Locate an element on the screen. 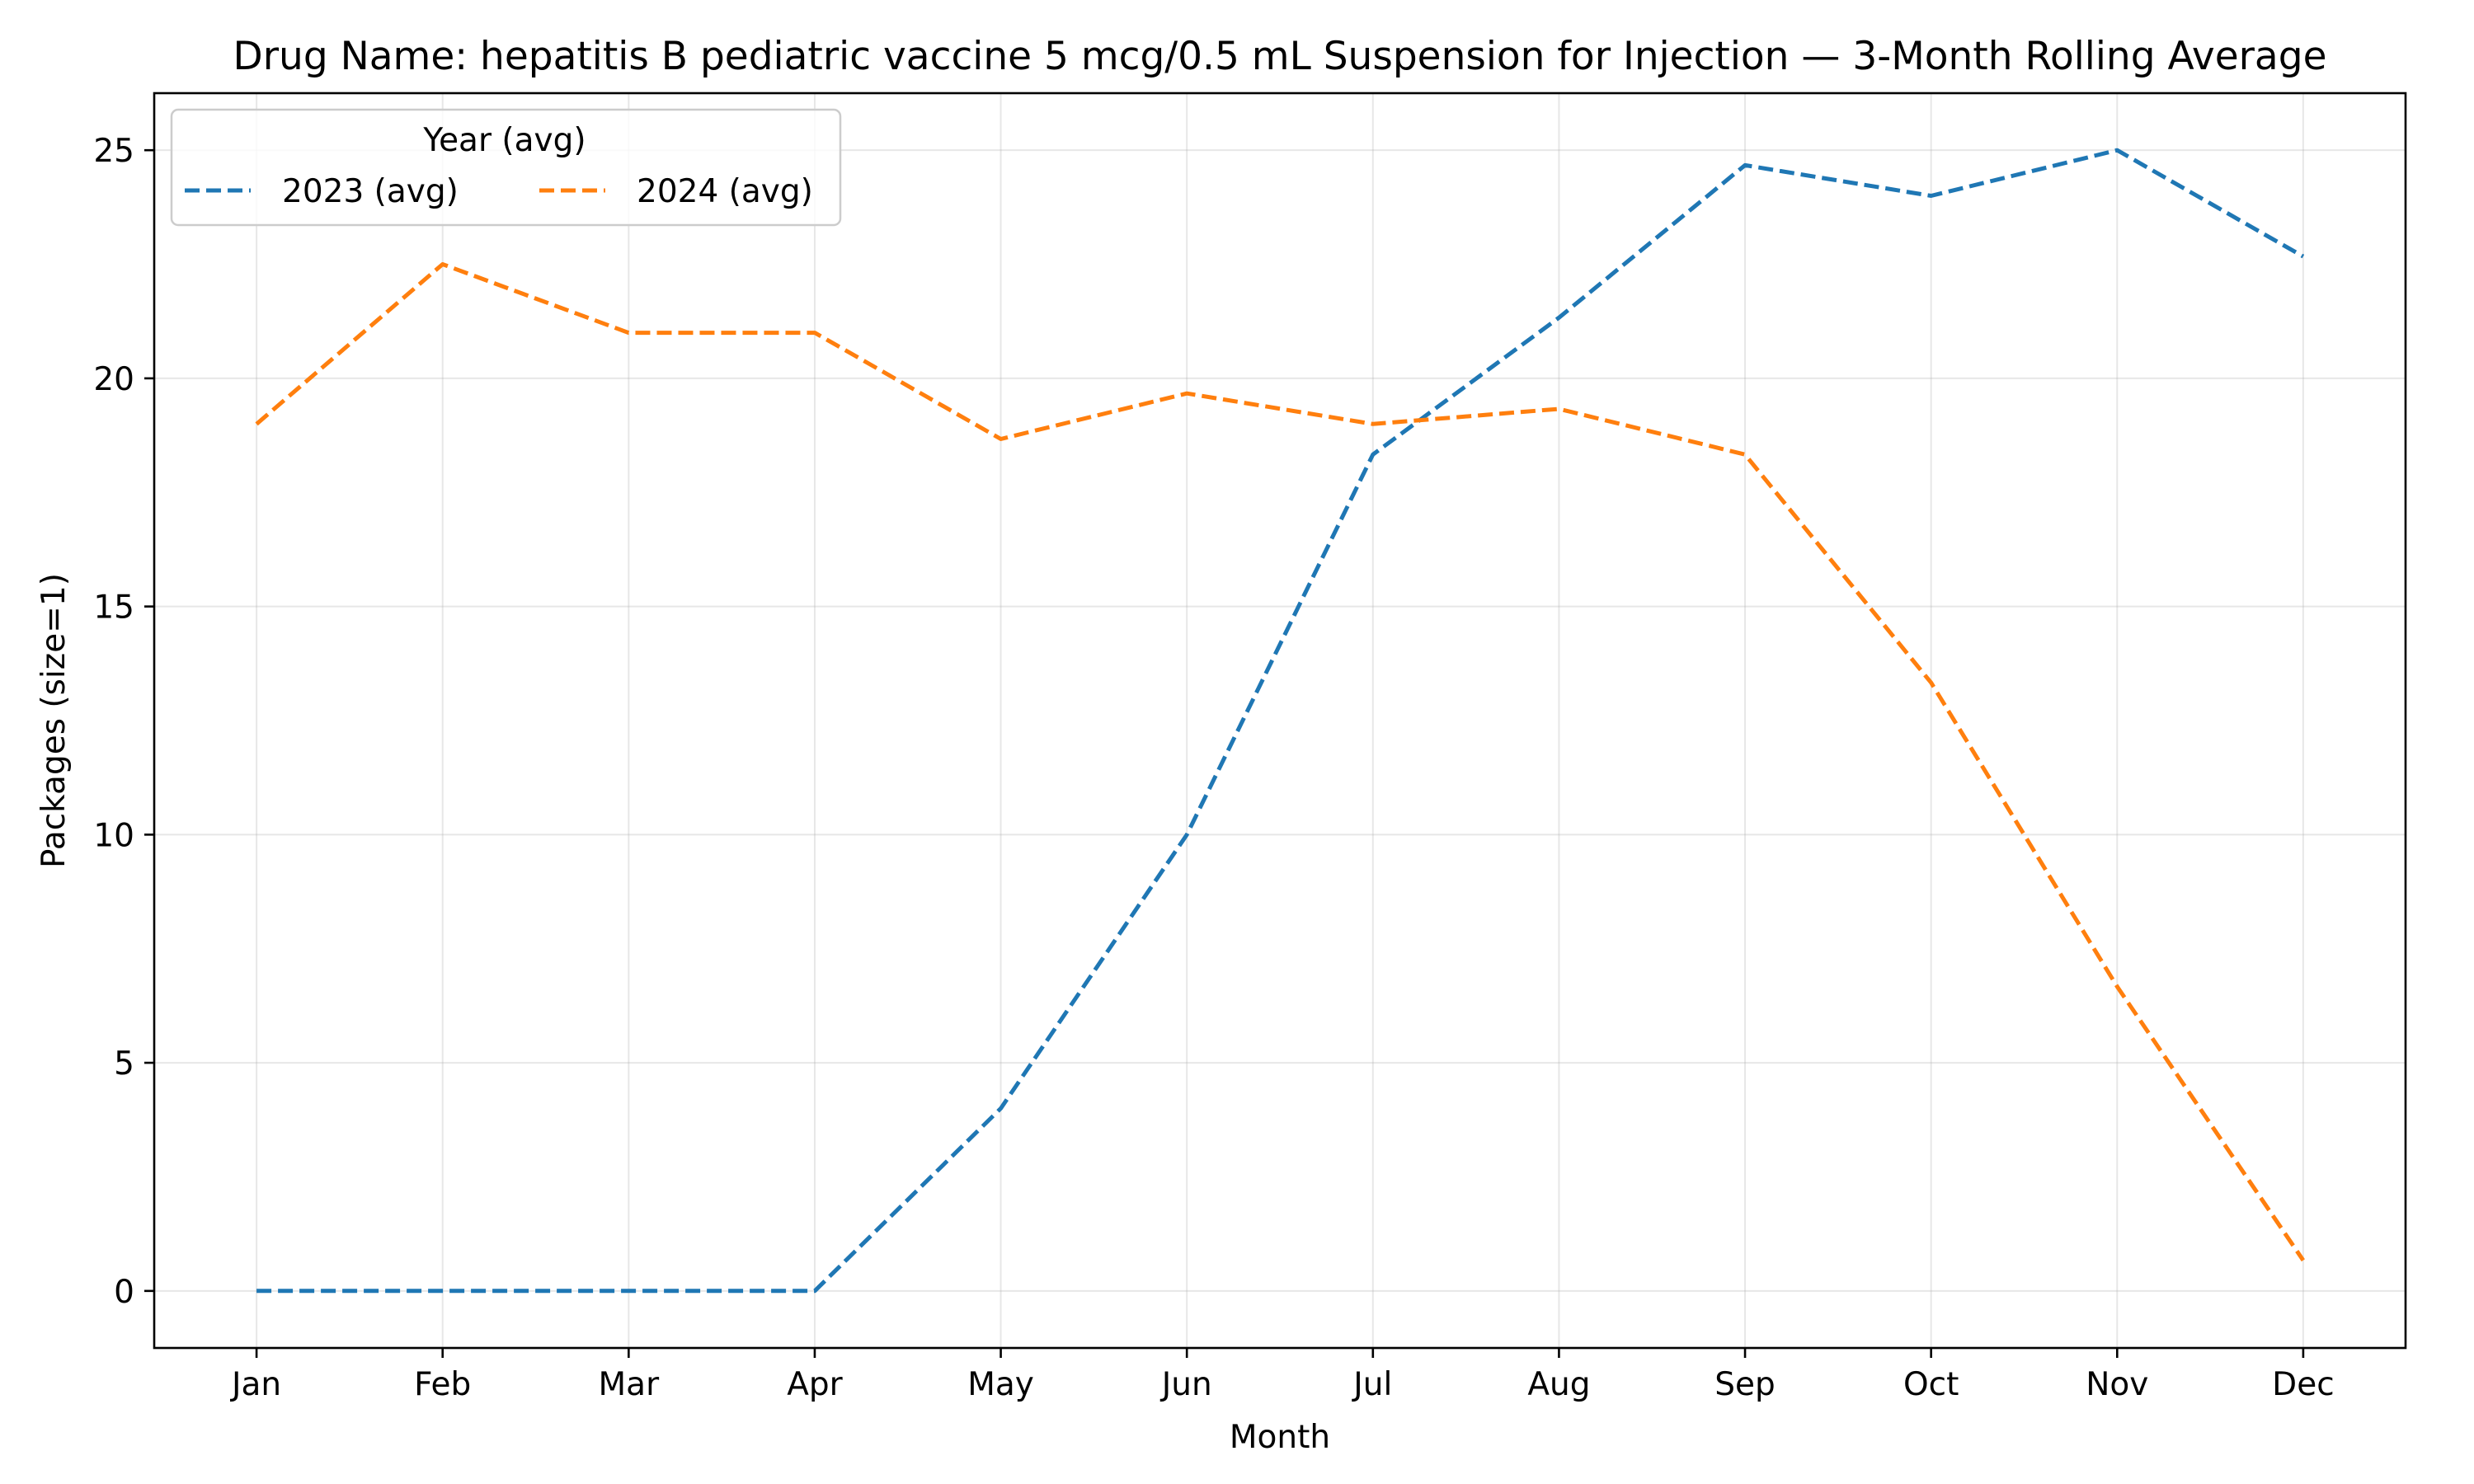 The width and height of the screenshot is (2474, 1484). legend-entry-label: 2023 (avg) is located at coordinates (370, 191).